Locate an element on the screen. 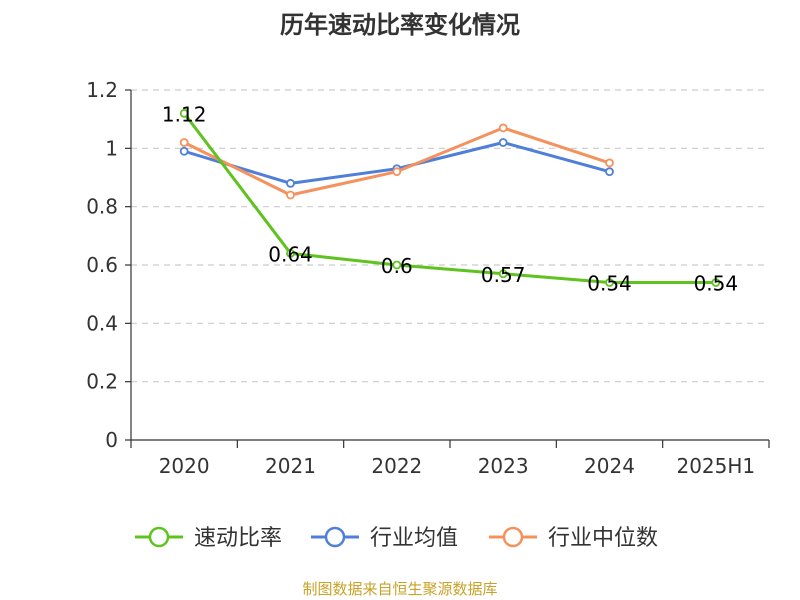 Image resolution: width=800 pixels, height=600 pixels. data-label: 1.12 is located at coordinates (184, 114).